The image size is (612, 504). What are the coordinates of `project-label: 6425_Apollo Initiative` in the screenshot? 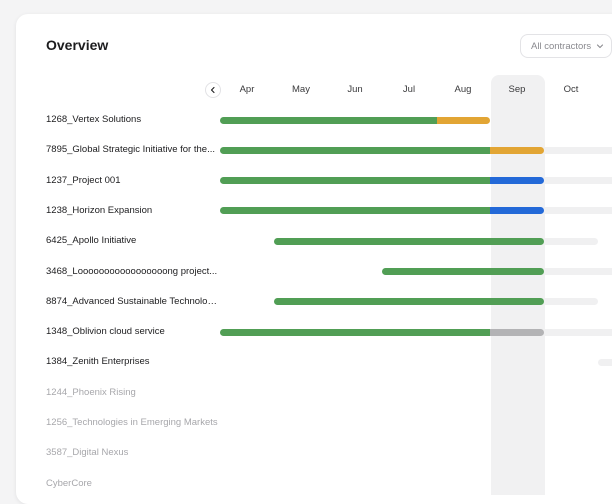 It's located at (91, 241).